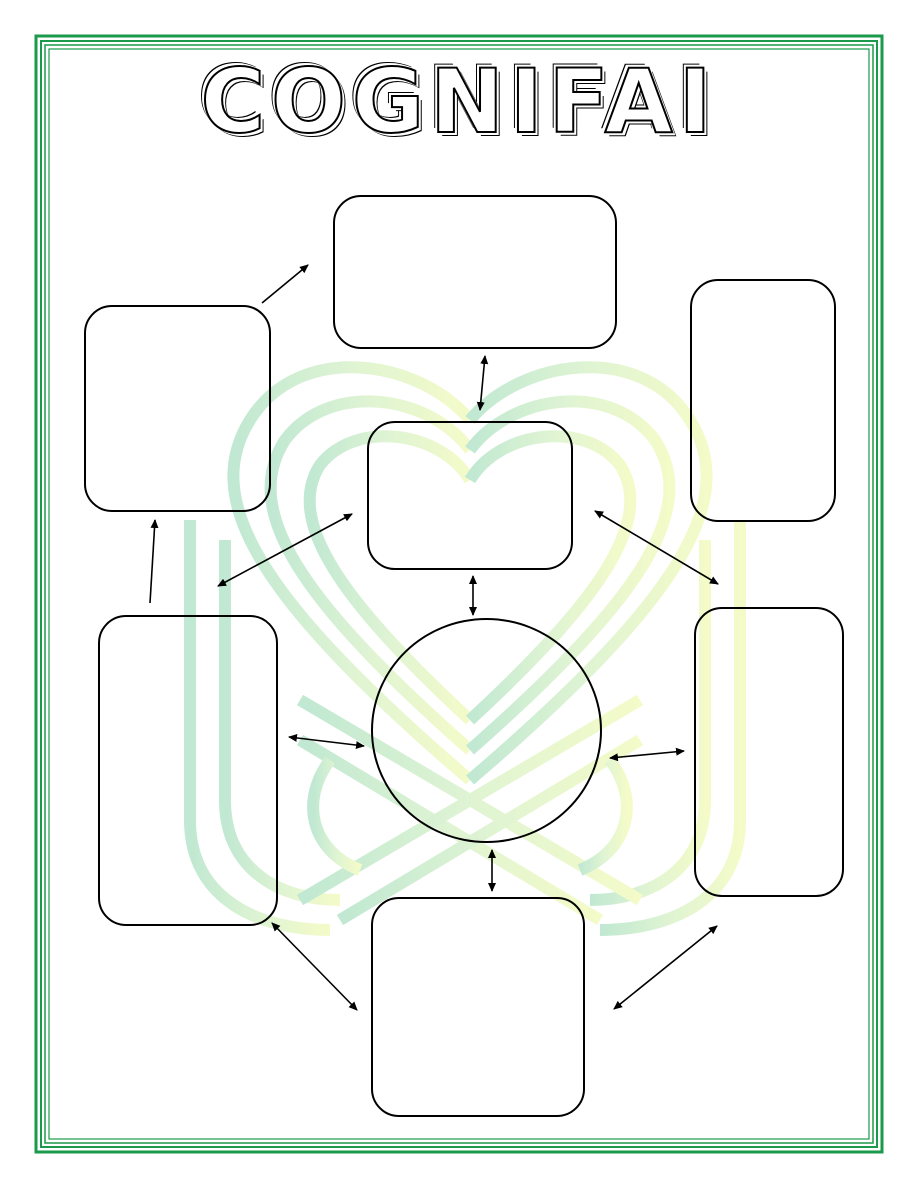  What do you see at coordinates (326, 741) in the screenshot?
I see `arrow-leftlower-circle` at bounding box center [326, 741].